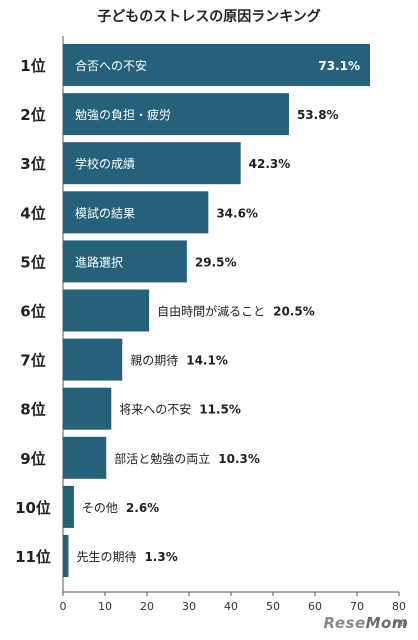 The height and width of the screenshot is (640, 418). Describe the element at coordinates (400, 624) in the screenshot. I see `x-unit-label: (%)` at that location.